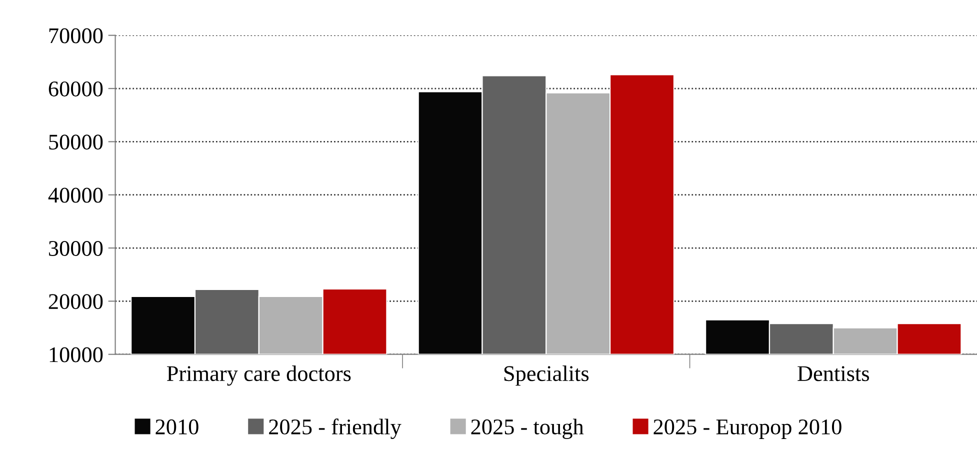  I want to click on x-tick-label: Dentists, so click(833, 374).